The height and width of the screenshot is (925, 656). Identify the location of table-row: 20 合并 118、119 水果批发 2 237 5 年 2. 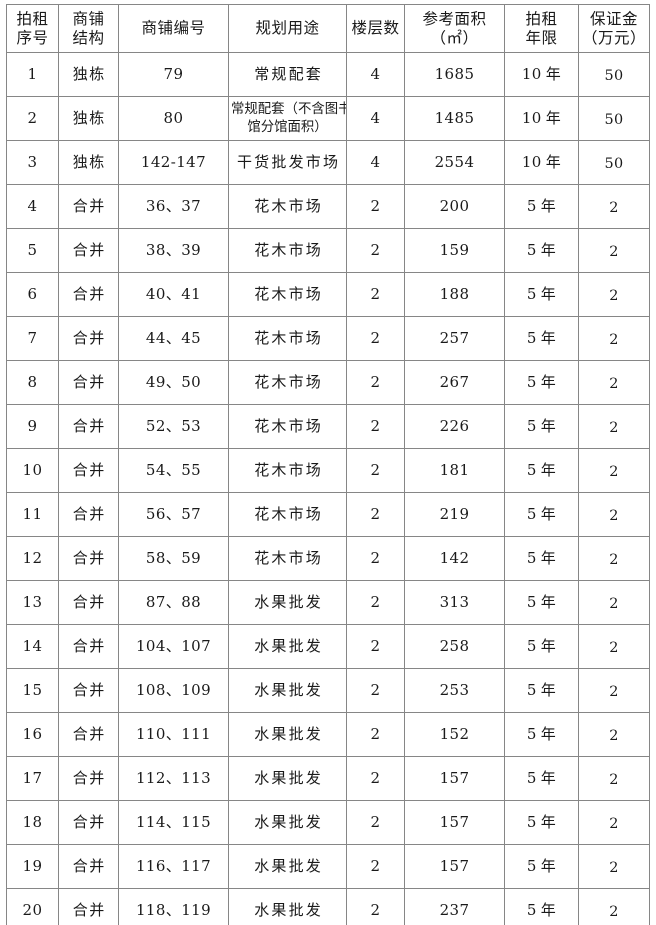
(328, 906).